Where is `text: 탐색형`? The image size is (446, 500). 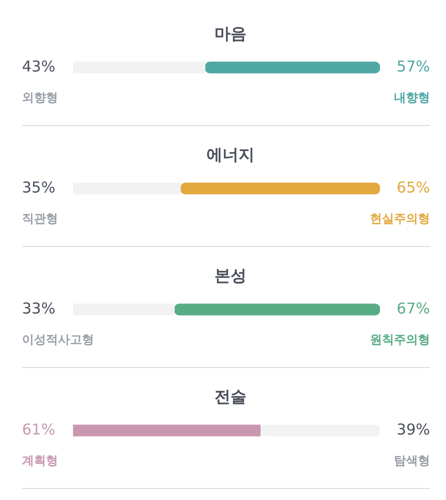
text: 탐색형 is located at coordinates (412, 461).